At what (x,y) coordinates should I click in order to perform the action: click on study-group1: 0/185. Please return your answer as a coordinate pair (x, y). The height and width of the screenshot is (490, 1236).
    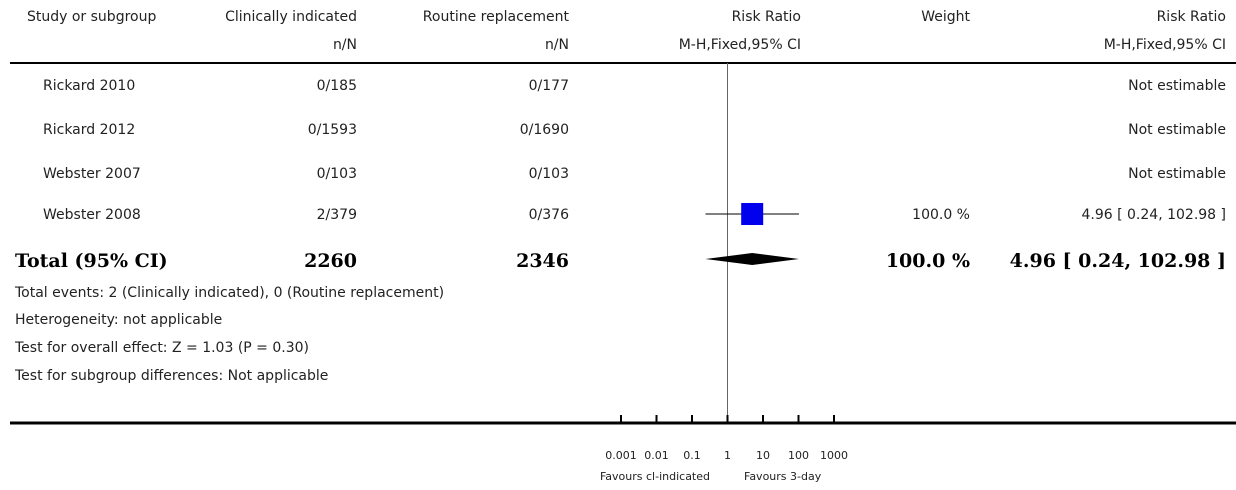
    Looking at the image, I should click on (336, 86).